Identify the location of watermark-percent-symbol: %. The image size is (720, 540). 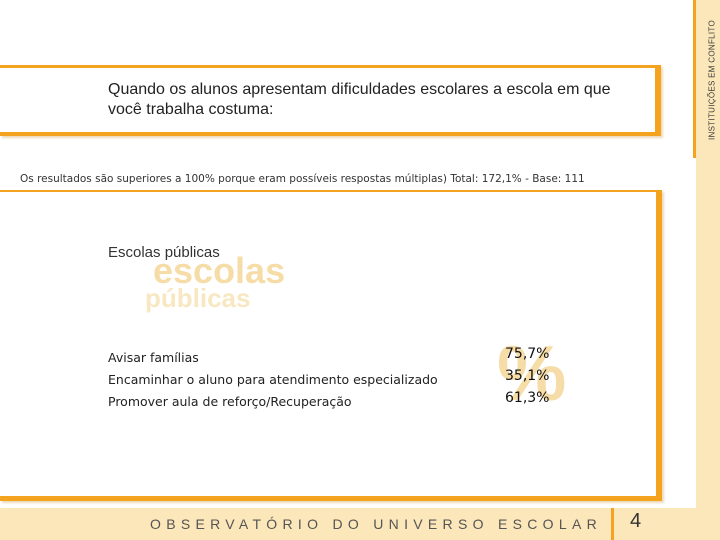
(532, 373).